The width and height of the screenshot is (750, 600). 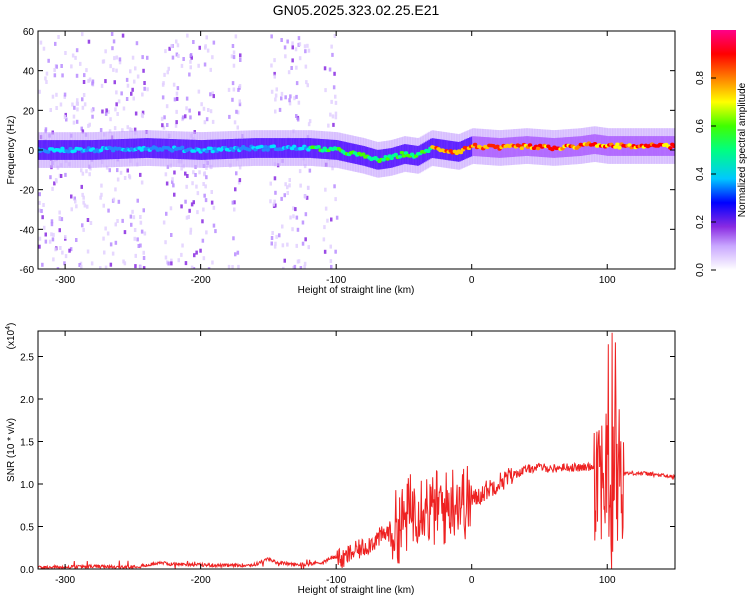 What do you see at coordinates (29, 72) in the screenshot?
I see `spectrogram-y-tick-label: 40` at bounding box center [29, 72].